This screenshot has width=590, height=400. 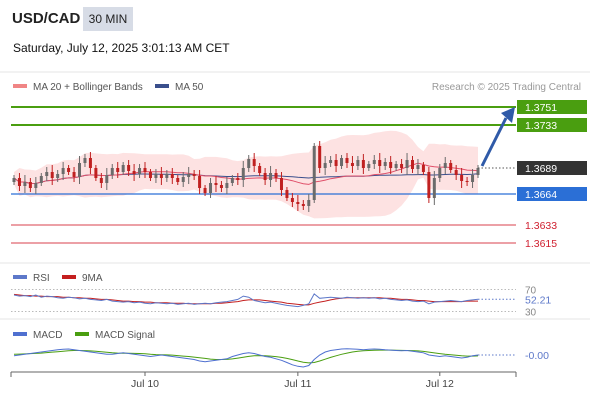 What do you see at coordinates (20, 86) in the screenshot?
I see `ma20-legend-swatch` at bounding box center [20, 86].